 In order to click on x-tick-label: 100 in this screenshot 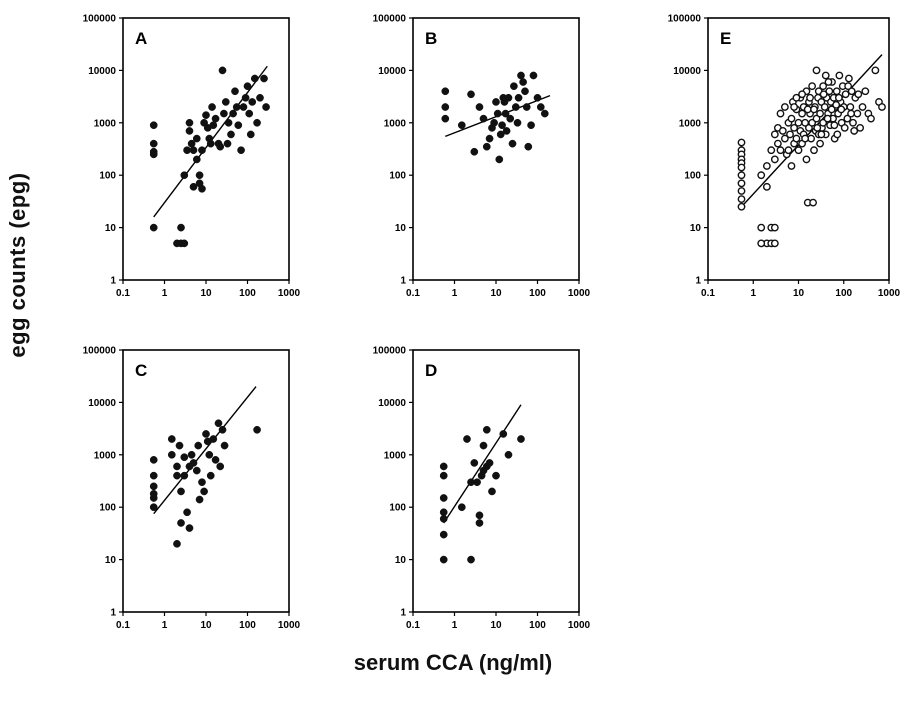, I will do `click(843, 293)`.